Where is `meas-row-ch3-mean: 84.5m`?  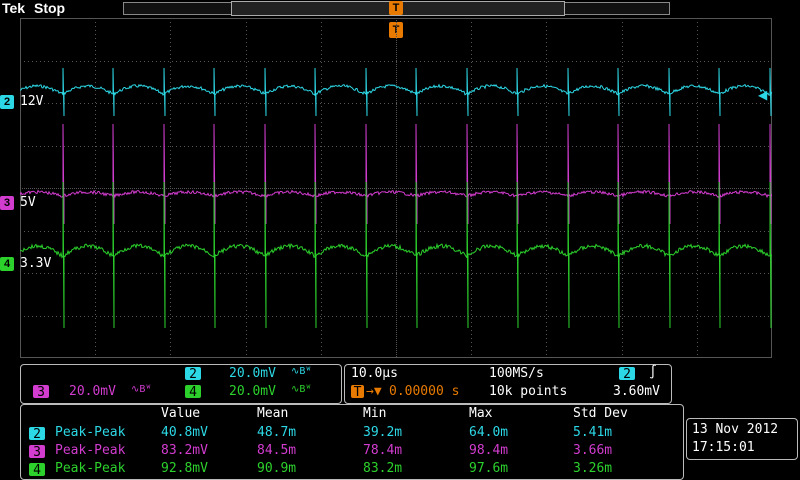 meas-row-ch3-mean: 84.5m is located at coordinates (277, 450).